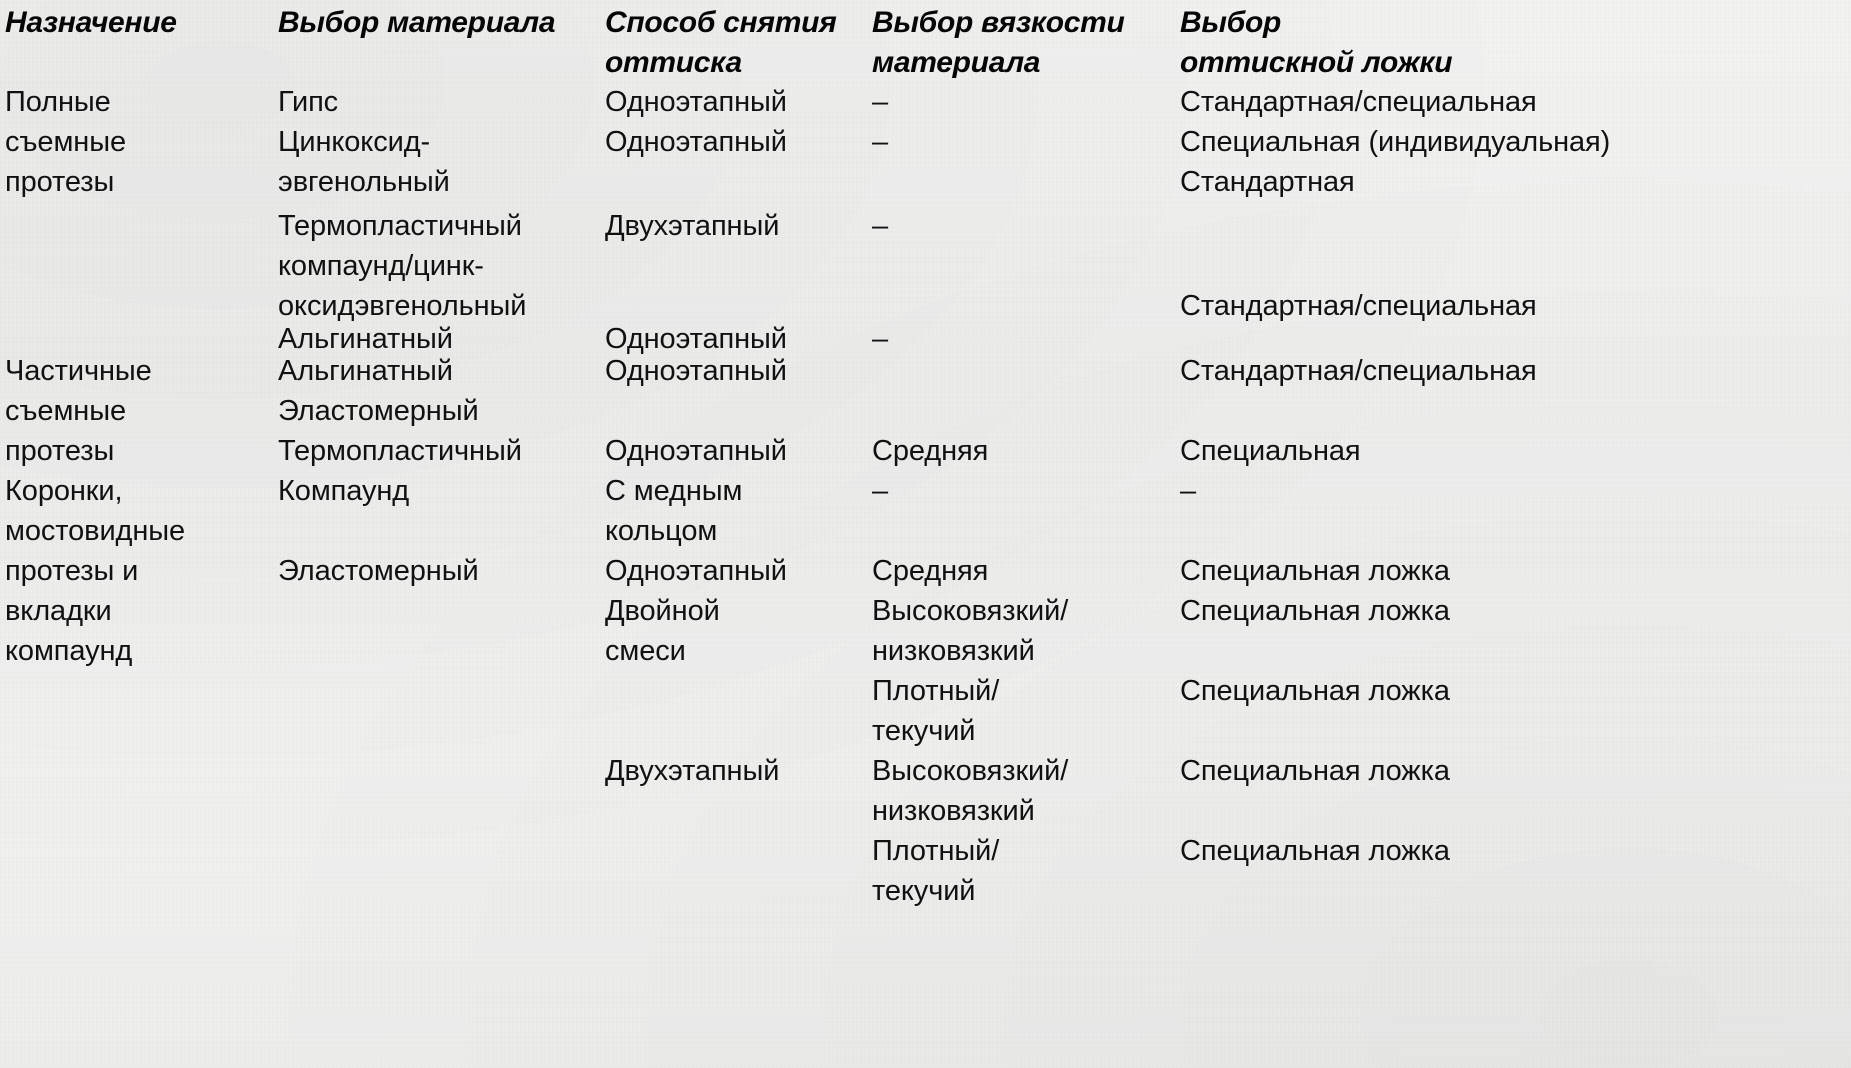 The height and width of the screenshot is (1068, 1851). What do you see at coordinates (645, 651) in the screenshot?
I see `table-cell-method: смеси` at bounding box center [645, 651].